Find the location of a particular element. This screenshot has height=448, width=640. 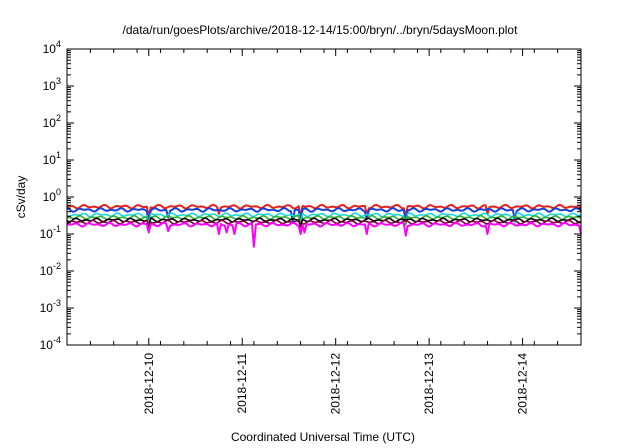

y-tick-label: 10⁴ is located at coordinates (52, 47).